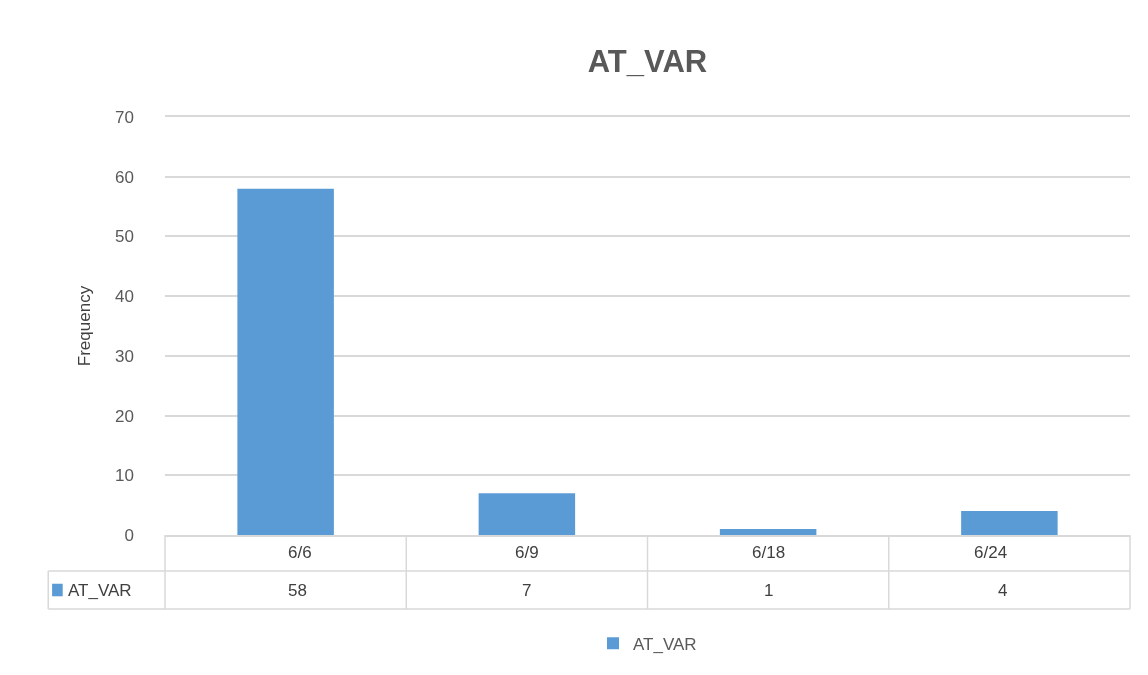 This screenshot has width=1148, height=675. What do you see at coordinates (769, 590) in the screenshot?
I see `data-label: 1` at bounding box center [769, 590].